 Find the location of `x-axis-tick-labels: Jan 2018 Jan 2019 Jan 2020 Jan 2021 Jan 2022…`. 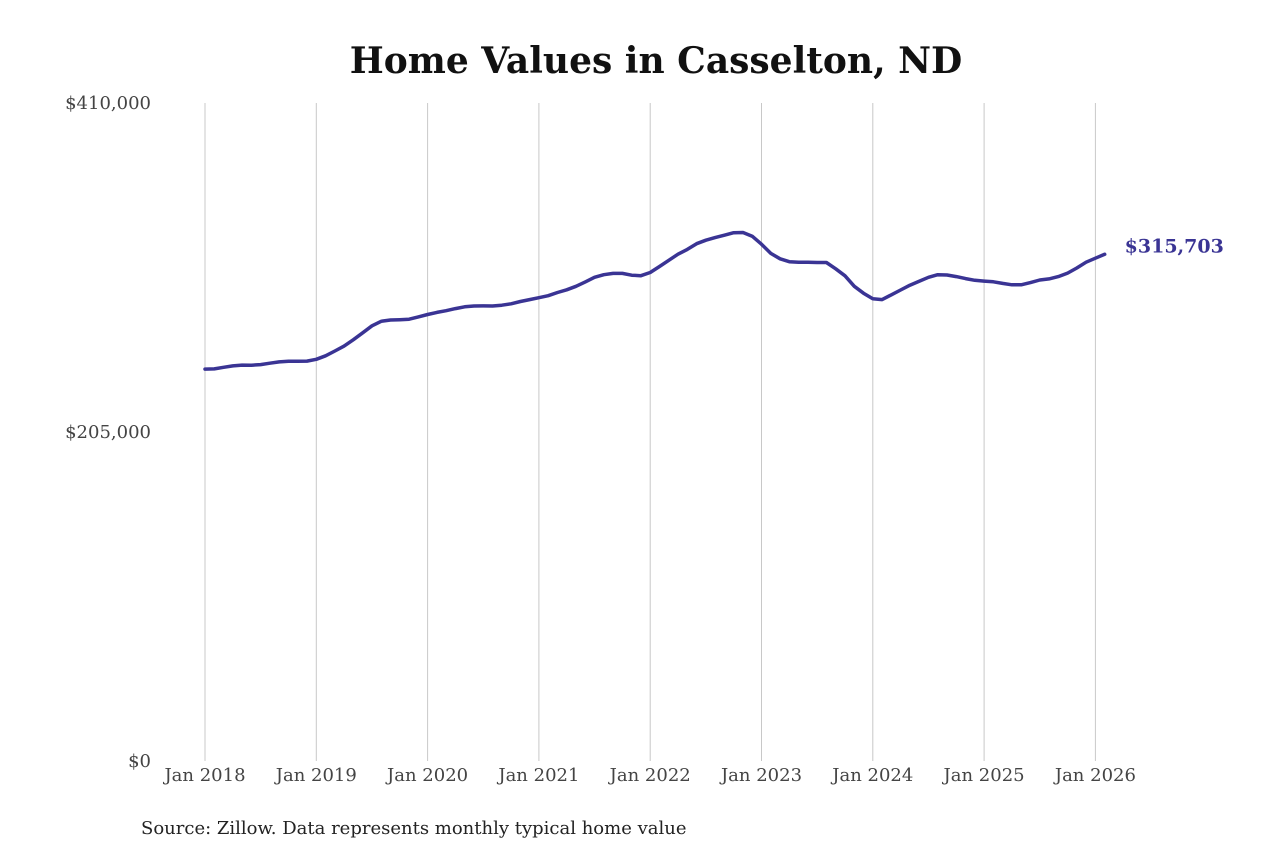

x-axis-tick-labels: Jan 2018 Jan 2019 Jan 2020 Jan 2021 Jan 2022… is located at coordinates (648, 775).